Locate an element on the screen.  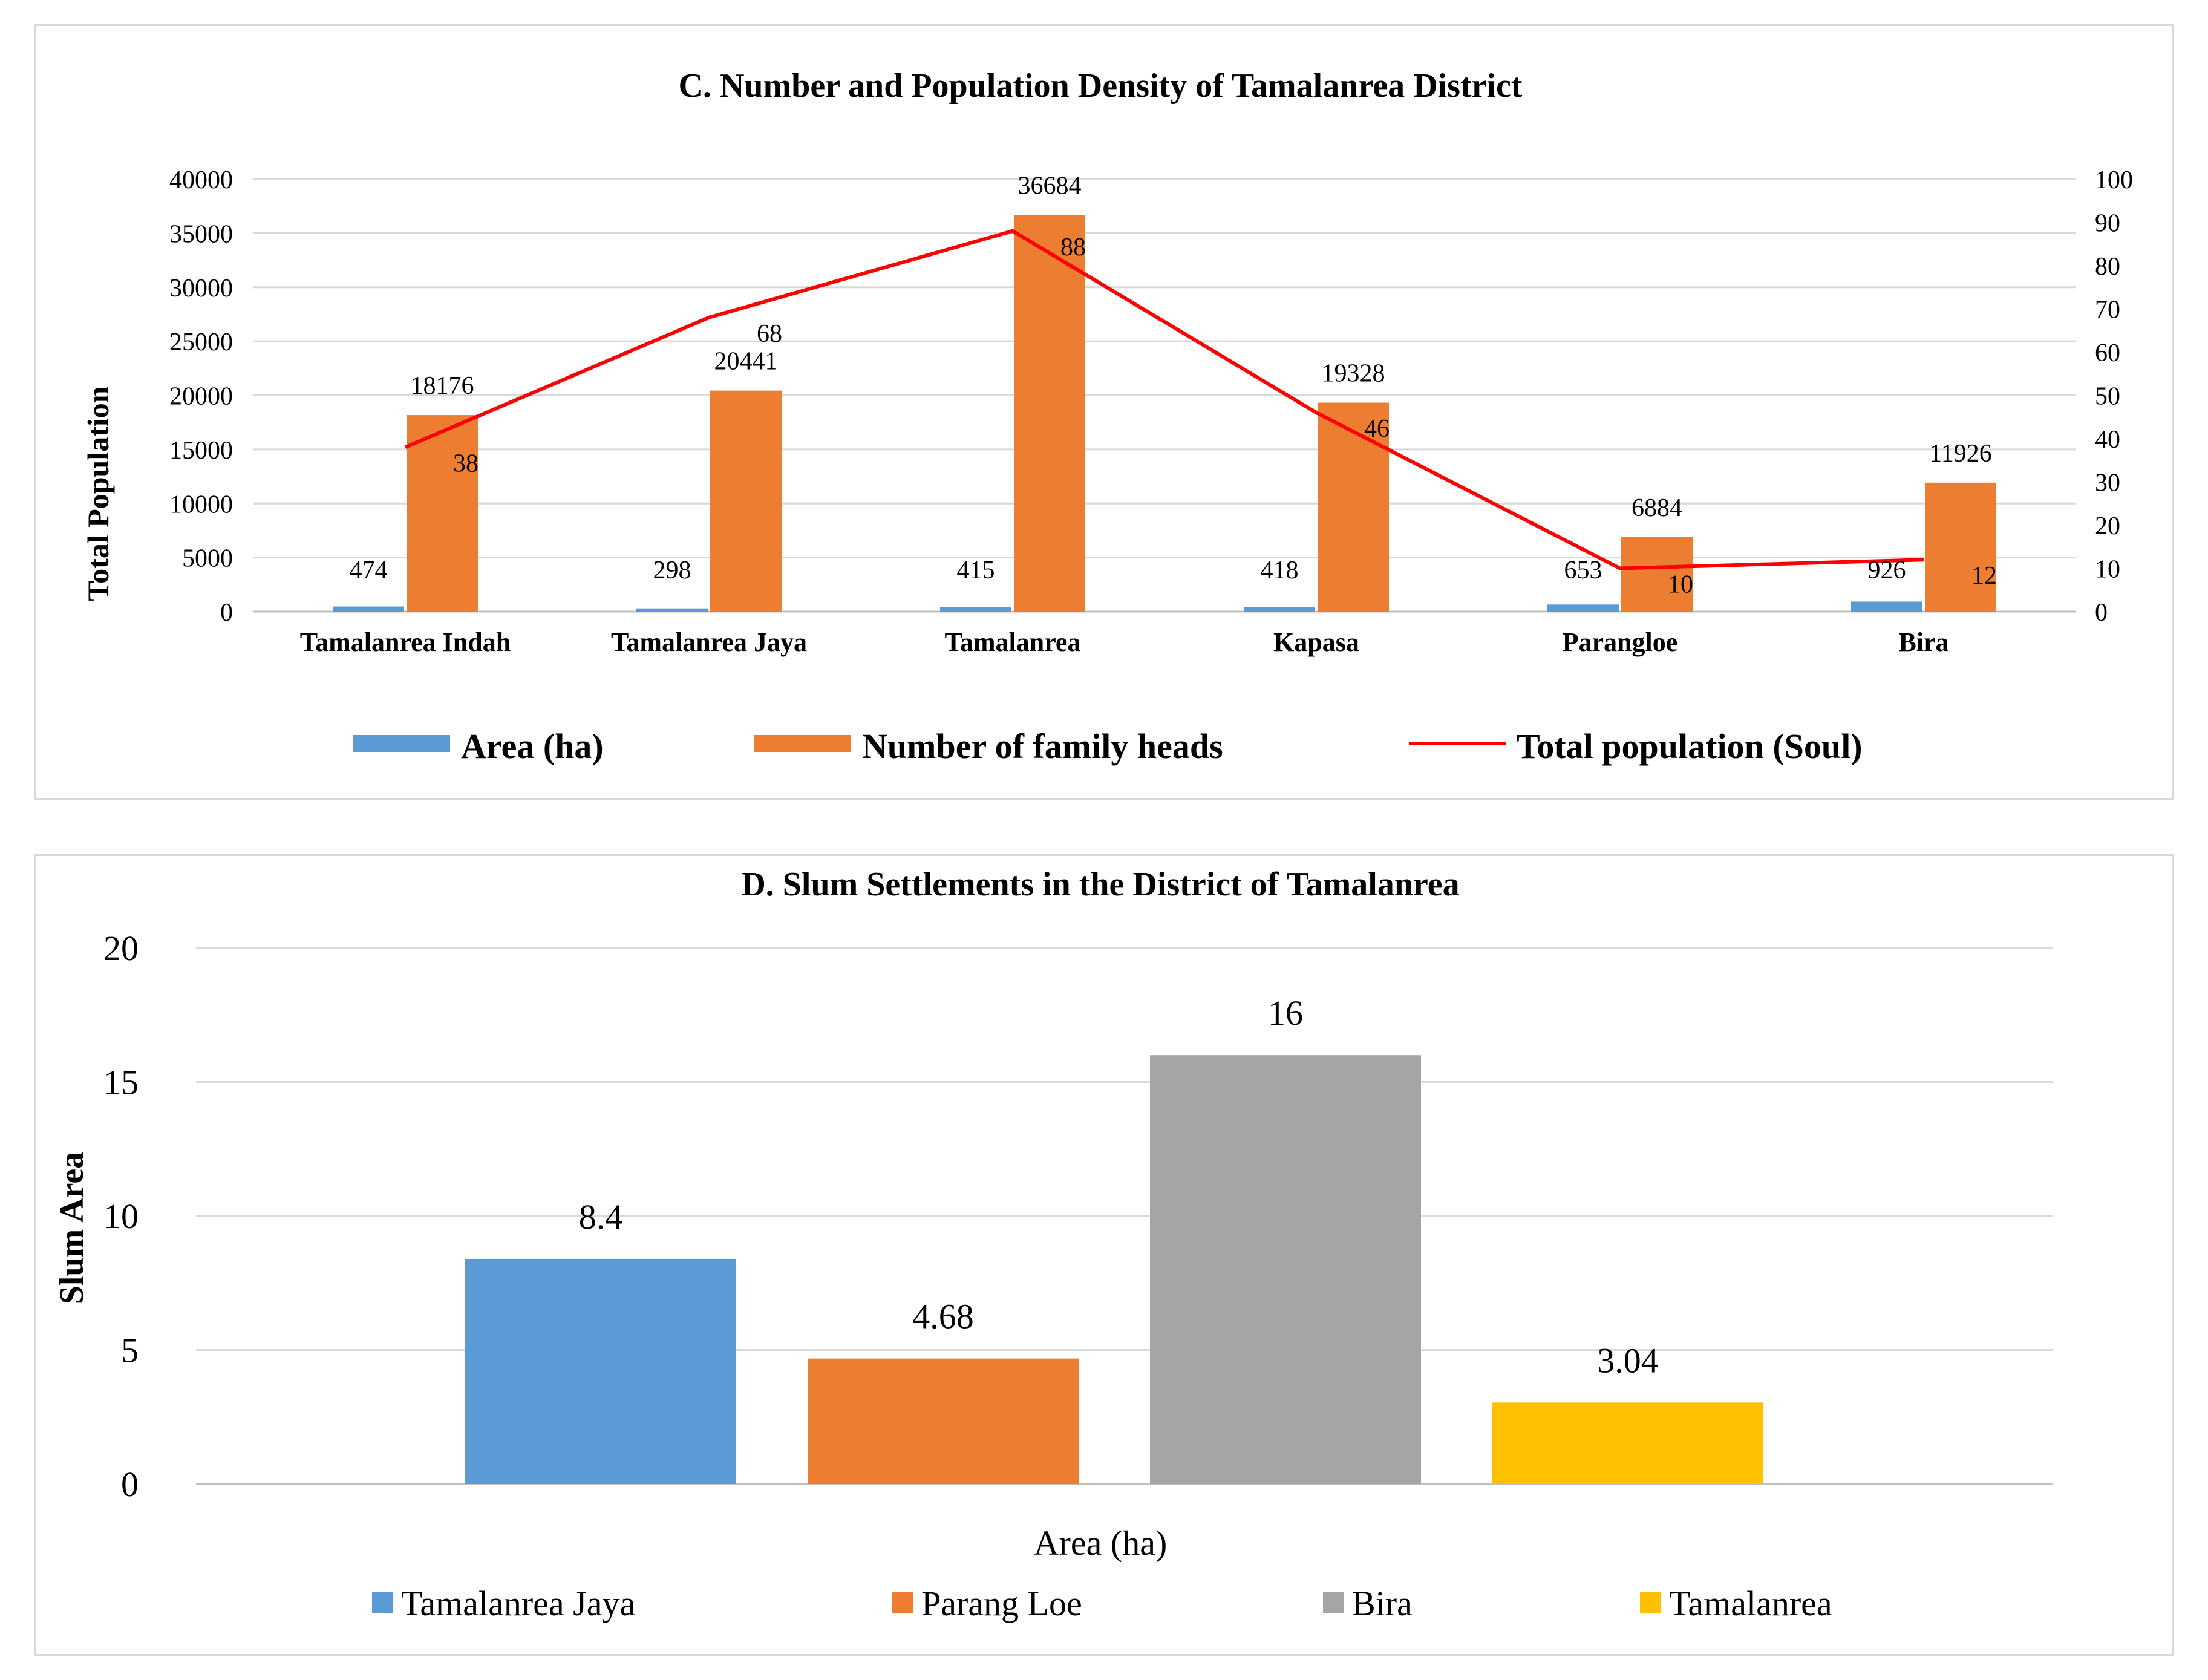
chart-d-data-labels: 8.4 4.68 16 3.04 is located at coordinates (1119, 1186).